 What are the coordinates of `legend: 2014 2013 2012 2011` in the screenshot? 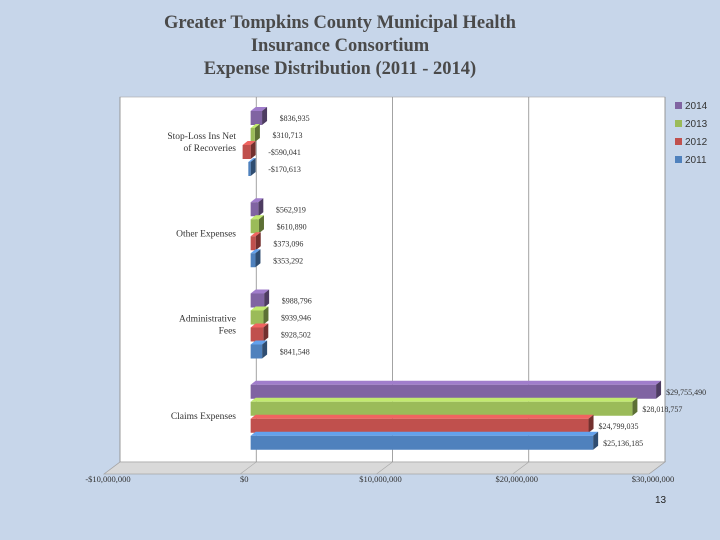 It's located at (691, 133).